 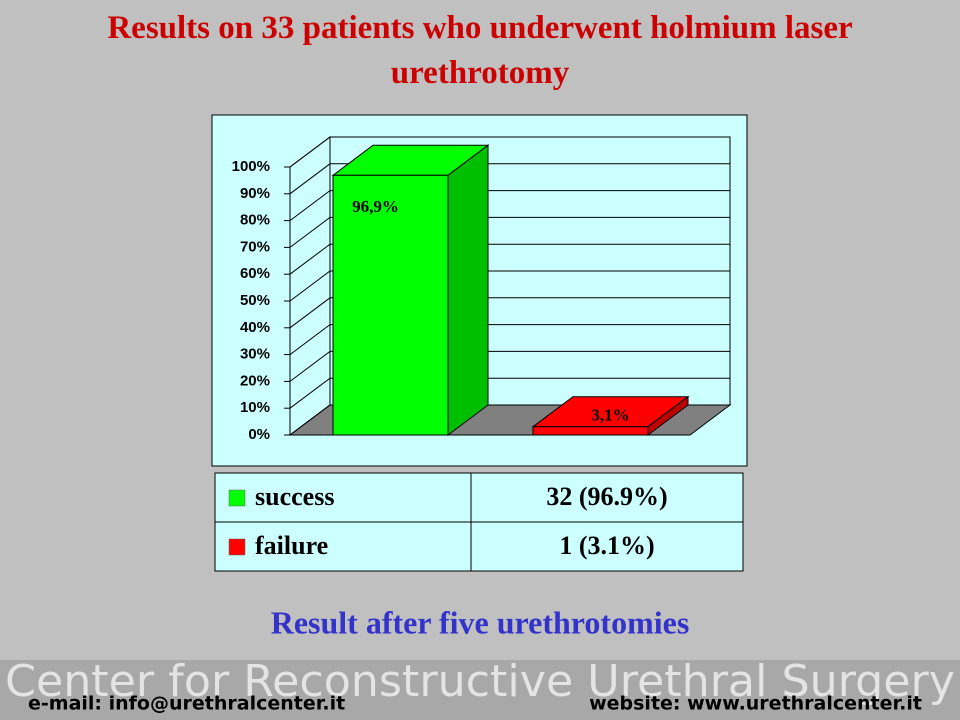 What do you see at coordinates (468, 290) in the screenshot?
I see `bar-side` at bounding box center [468, 290].